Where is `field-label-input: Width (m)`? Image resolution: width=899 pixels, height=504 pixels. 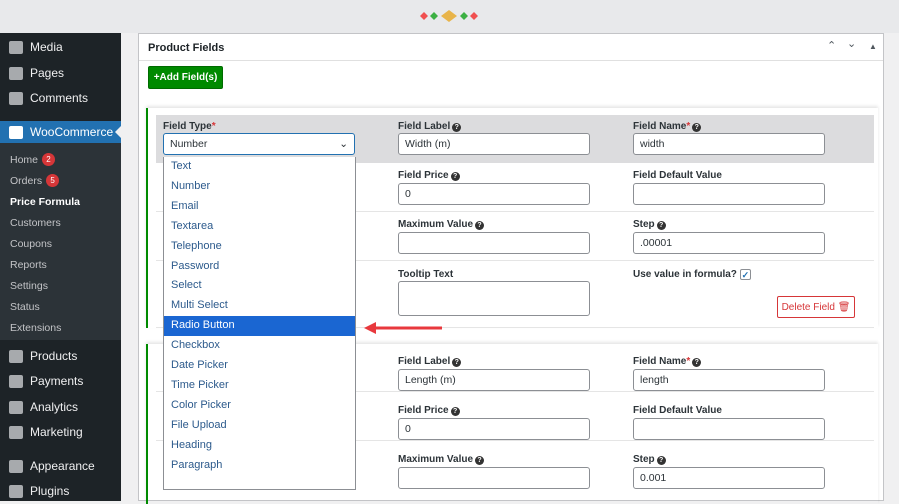
field-label-input: Width (m) is located at coordinates (494, 144).